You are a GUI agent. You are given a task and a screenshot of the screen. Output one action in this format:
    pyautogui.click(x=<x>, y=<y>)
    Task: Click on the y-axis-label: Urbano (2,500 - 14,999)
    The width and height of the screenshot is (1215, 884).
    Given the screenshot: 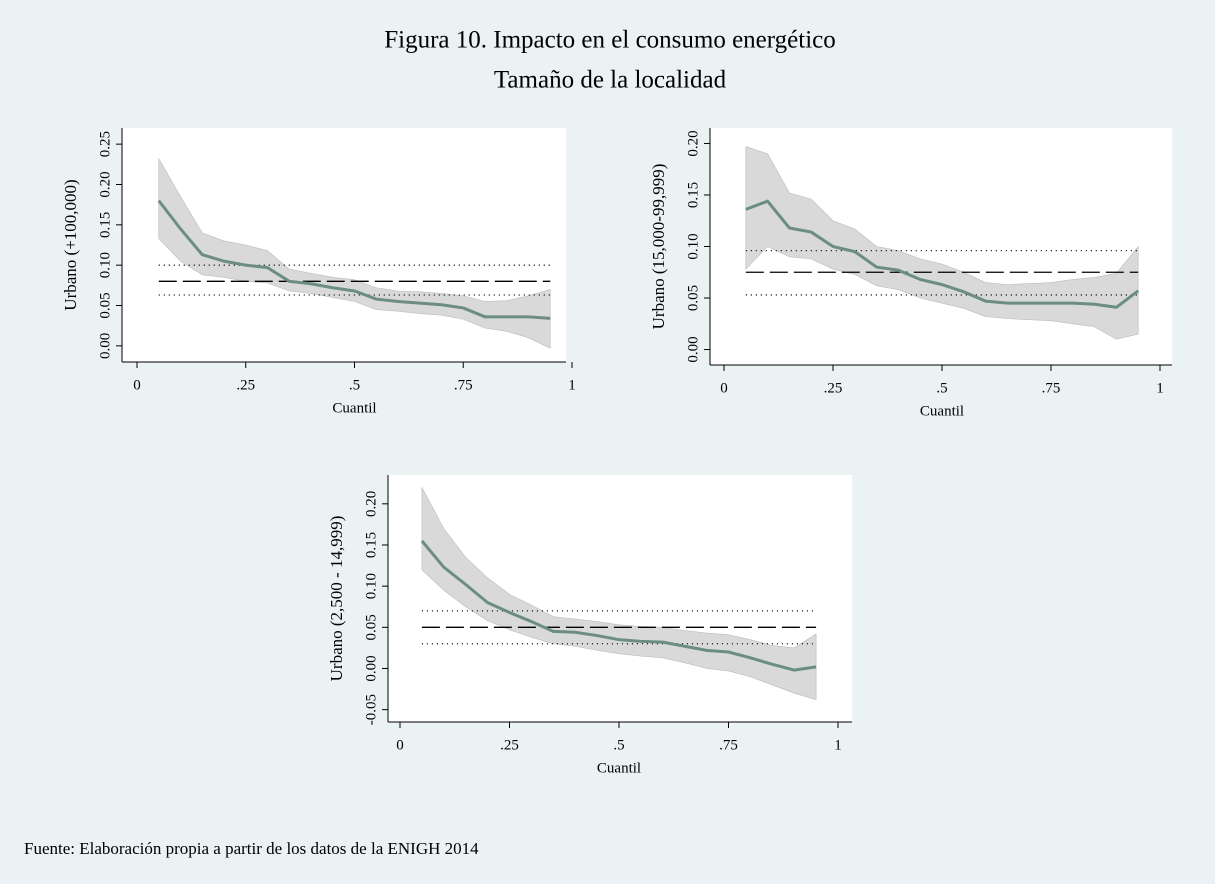 What is the action you would take?
    pyautogui.click(x=336, y=599)
    